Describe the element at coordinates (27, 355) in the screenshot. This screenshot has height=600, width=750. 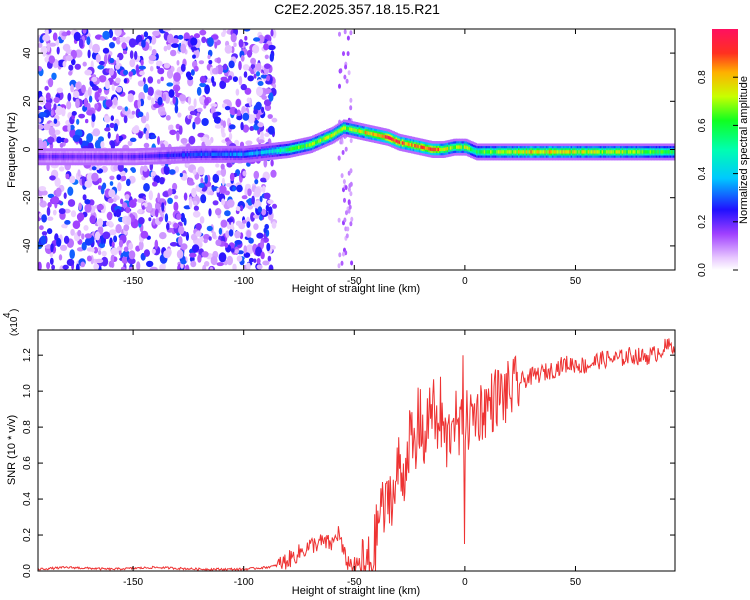
I see `y-tick-label: 1.2` at that location.